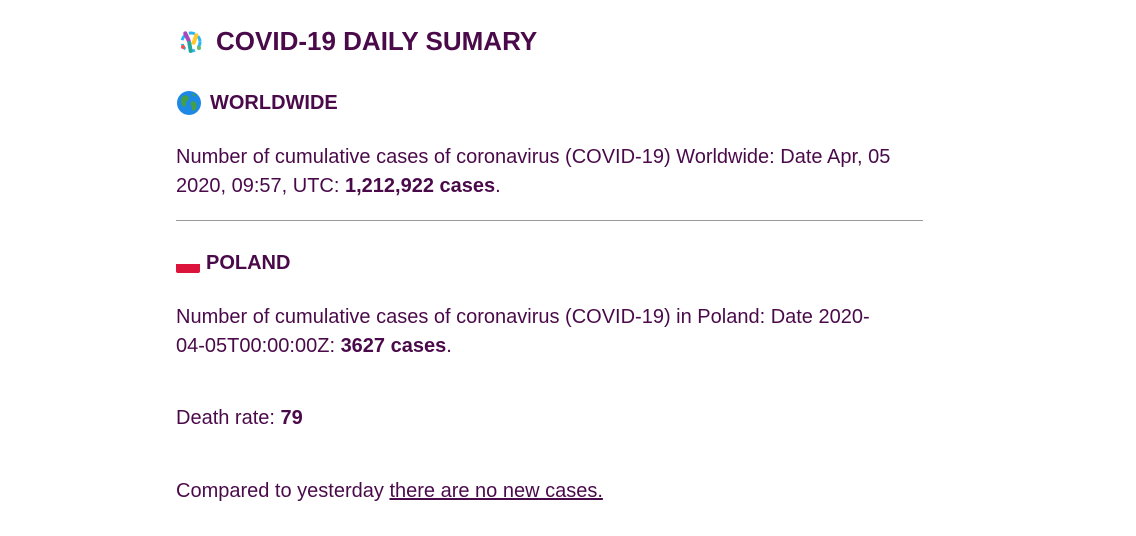 The height and width of the screenshot is (536, 1136). Describe the element at coordinates (496, 491) in the screenshot. I see `no-new-cases-link: there are no new cases.` at that location.